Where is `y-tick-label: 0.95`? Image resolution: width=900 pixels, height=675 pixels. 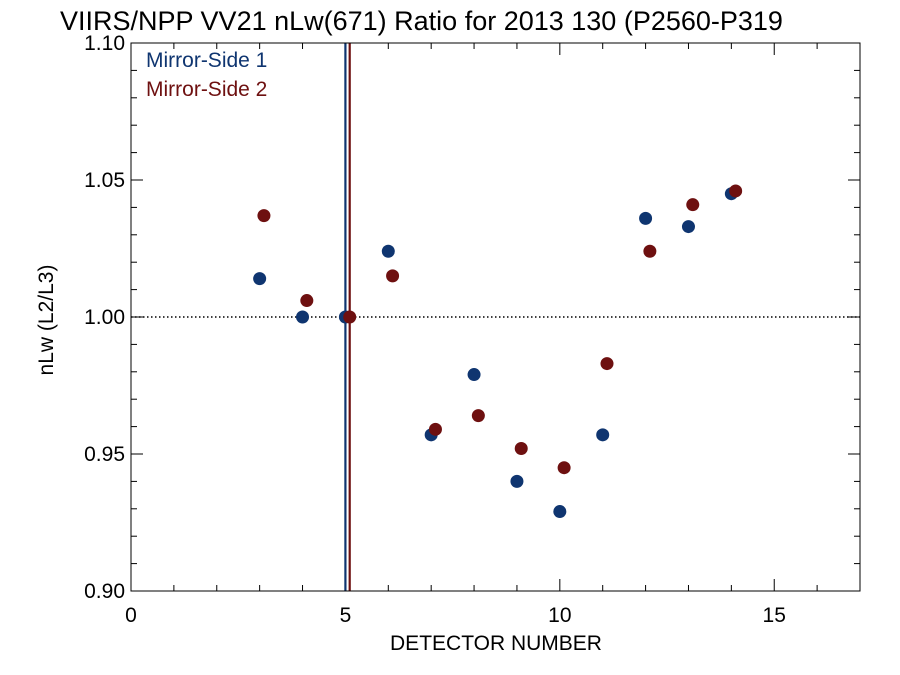
y-tick-label: 0.95 is located at coordinates (104, 454).